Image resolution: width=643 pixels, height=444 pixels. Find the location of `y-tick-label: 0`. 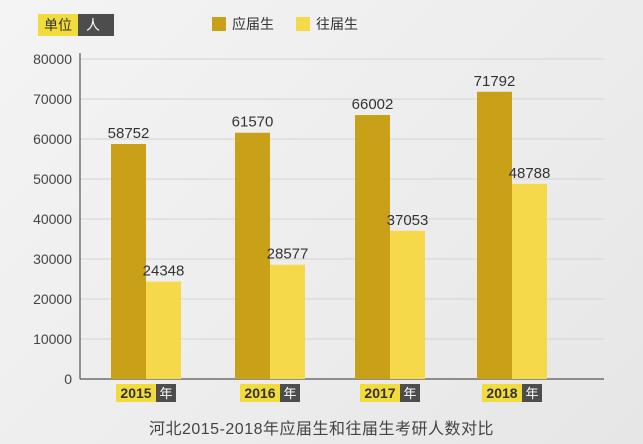

y-tick-label: 0 is located at coordinates (68, 379).